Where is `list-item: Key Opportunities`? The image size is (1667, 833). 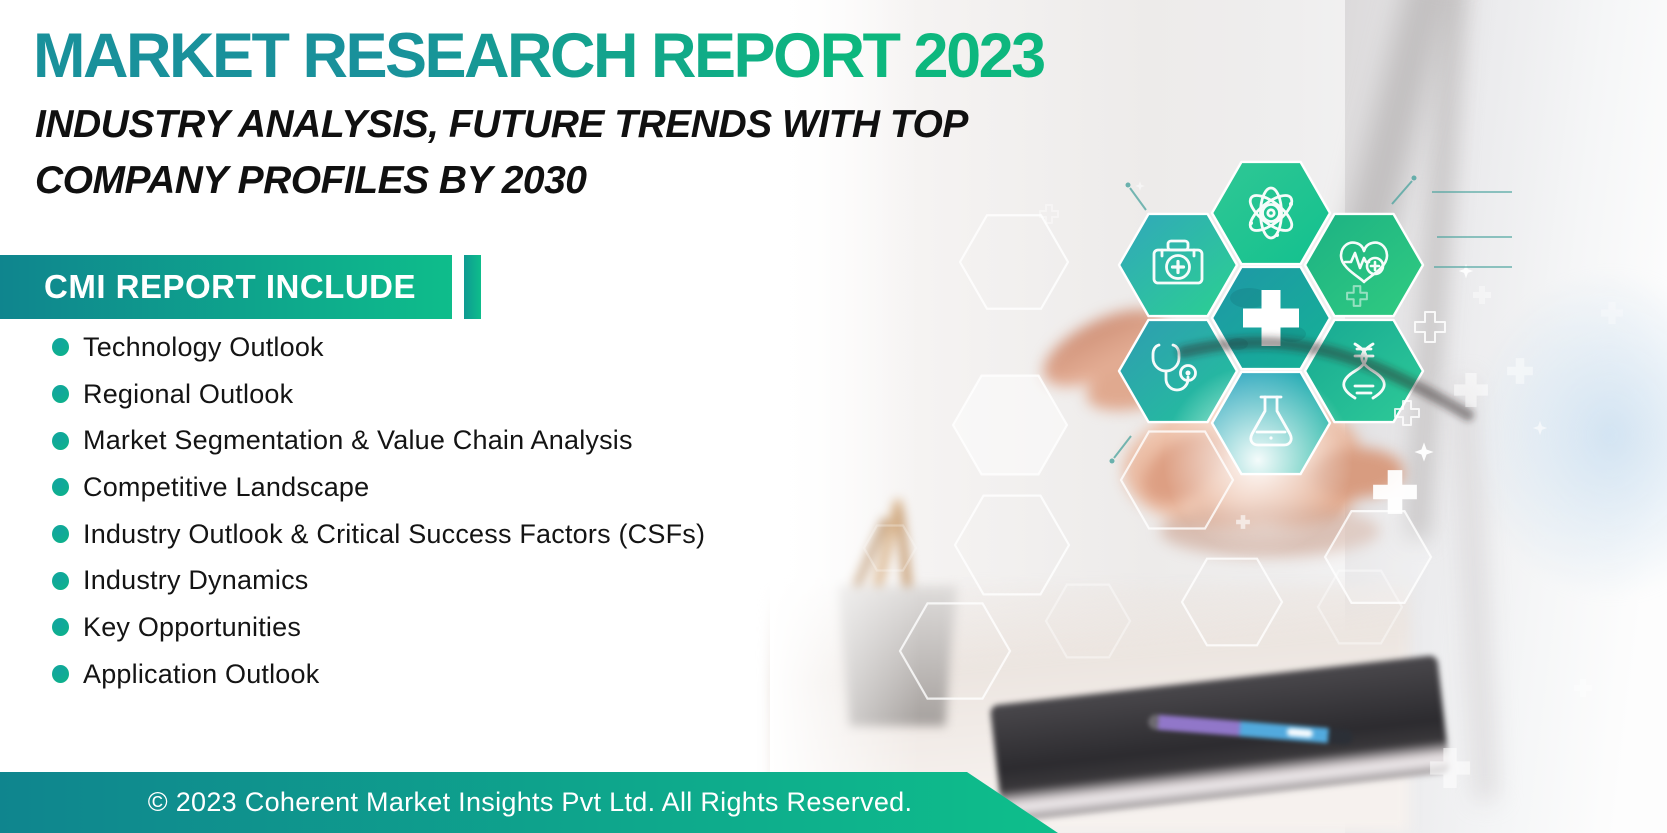 list-item: Key Opportunities is located at coordinates (378, 627).